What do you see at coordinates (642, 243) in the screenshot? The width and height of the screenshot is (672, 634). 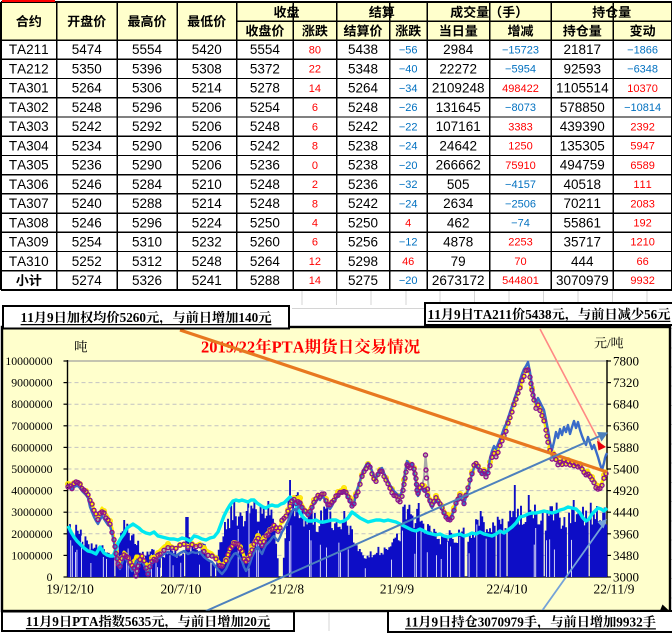 I see `svg-text: 1210` at bounding box center [642, 243].